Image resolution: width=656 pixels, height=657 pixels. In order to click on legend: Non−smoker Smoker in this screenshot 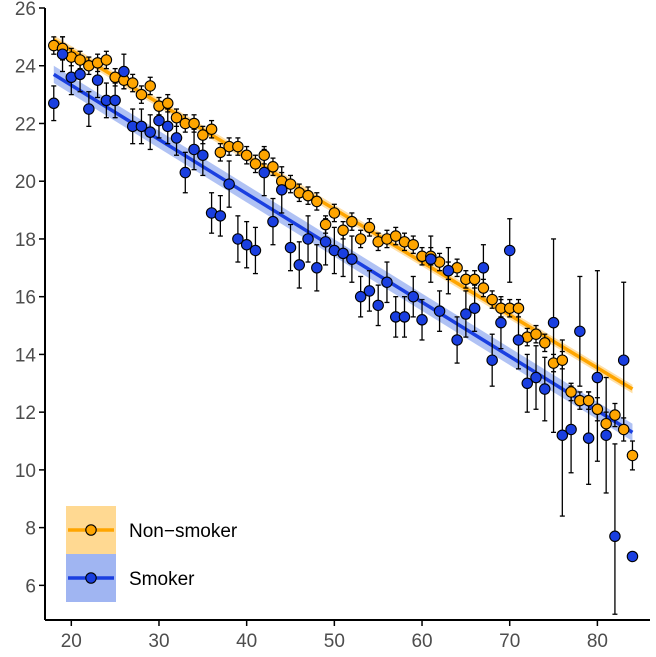, I will do `click(152, 554)`.